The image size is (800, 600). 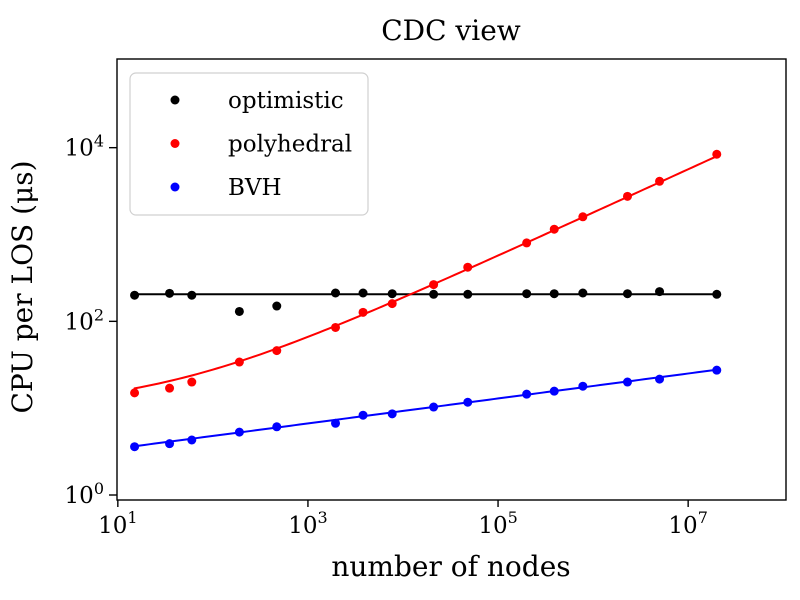 I want to click on legend-item-optimistic: optimistic, so click(x=286, y=101).